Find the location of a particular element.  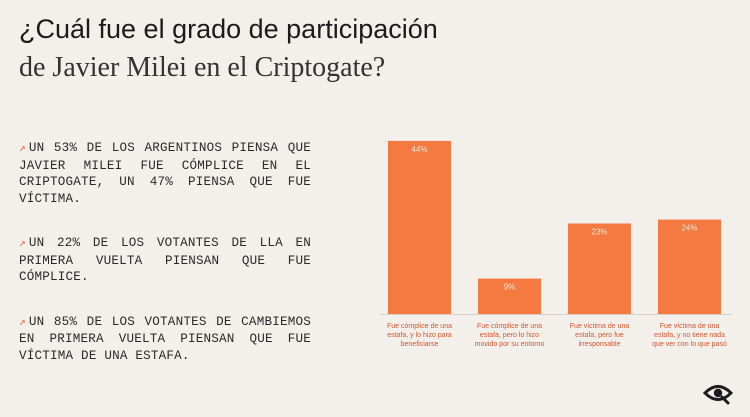

category-label-line: estafa, y no tiene nada is located at coordinates (689, 335).